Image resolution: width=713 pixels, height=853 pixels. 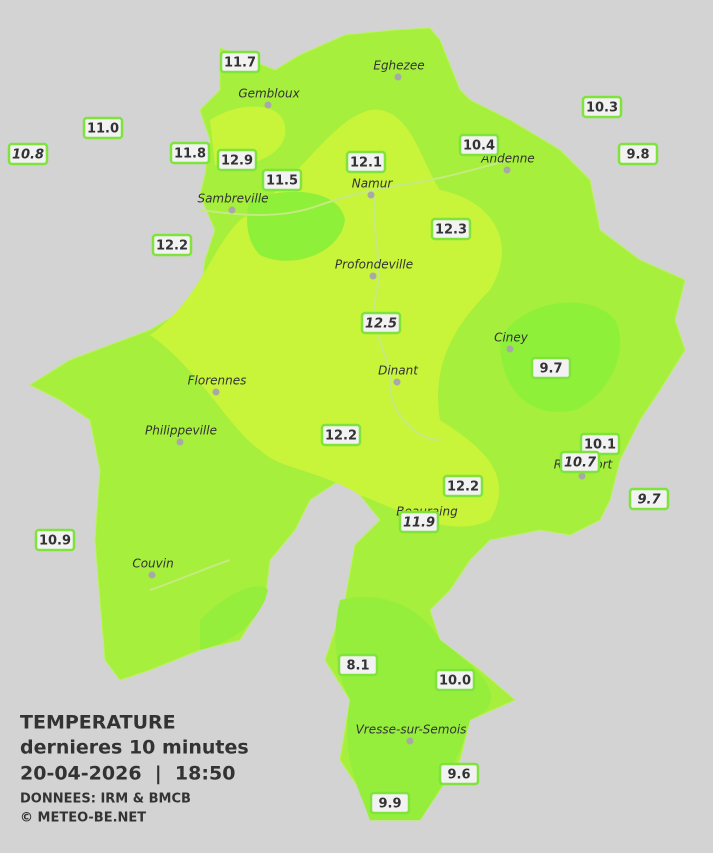 What do you see at coordinates (374, 265) in the screenshot?
I see `city-label: Profondeville` at bounding box center [374, 265].